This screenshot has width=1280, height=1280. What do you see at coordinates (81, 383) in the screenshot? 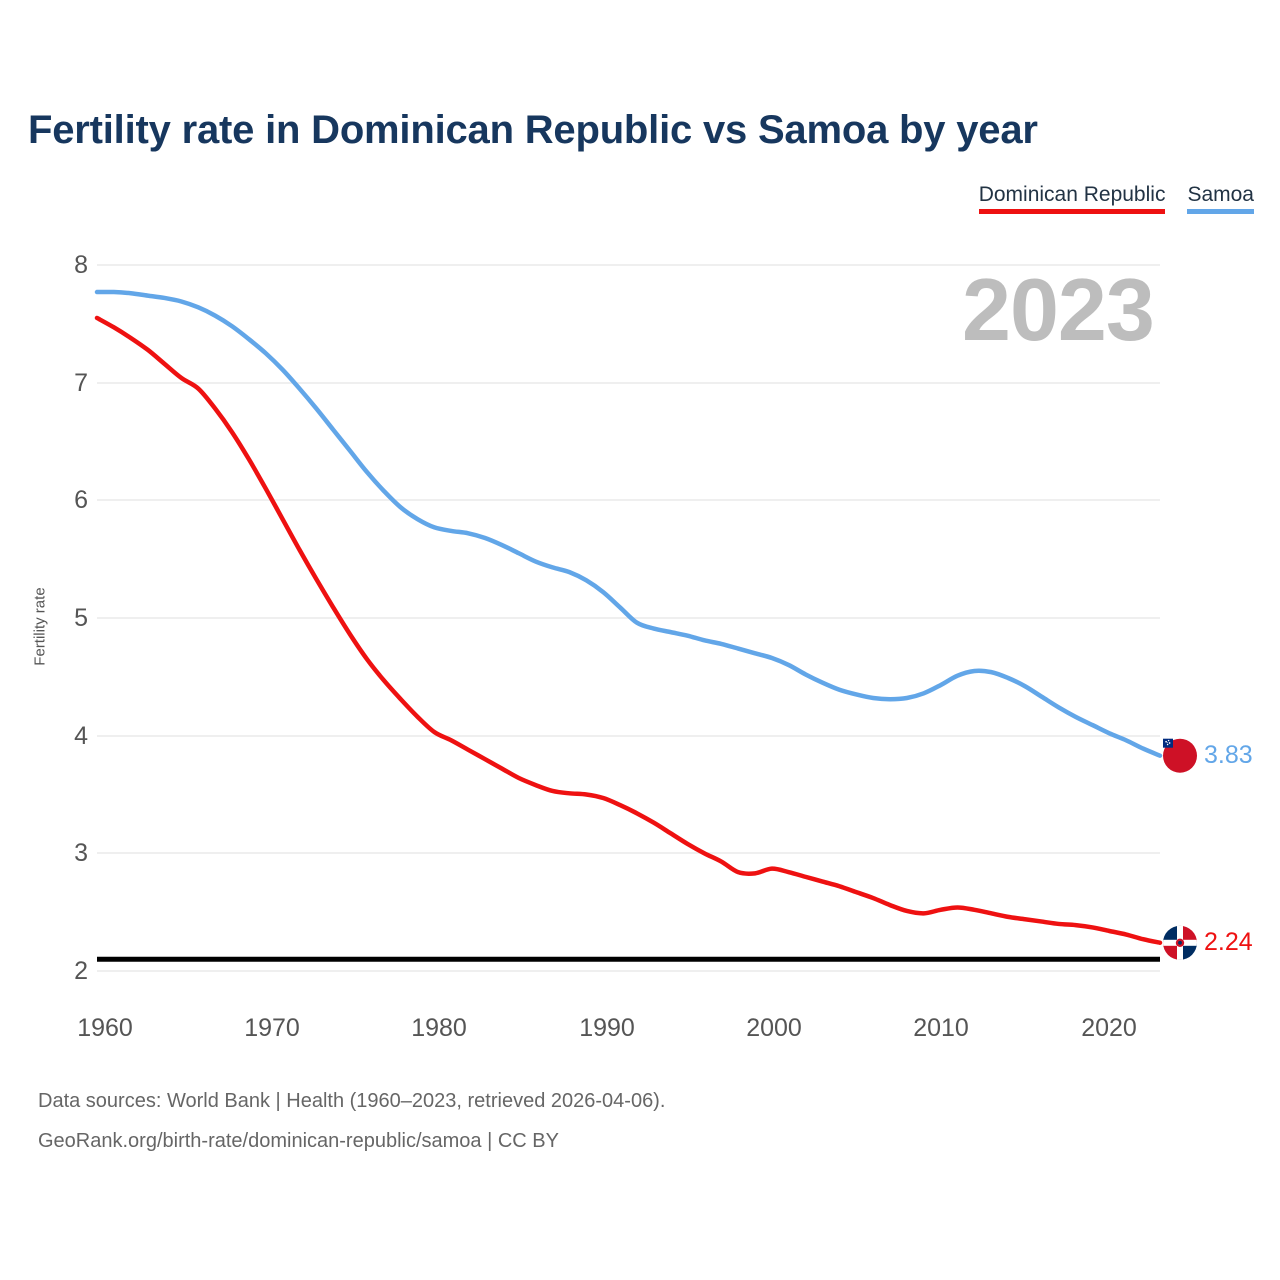
I see `y-tick-7: 7` at bounding box center [81, 383].